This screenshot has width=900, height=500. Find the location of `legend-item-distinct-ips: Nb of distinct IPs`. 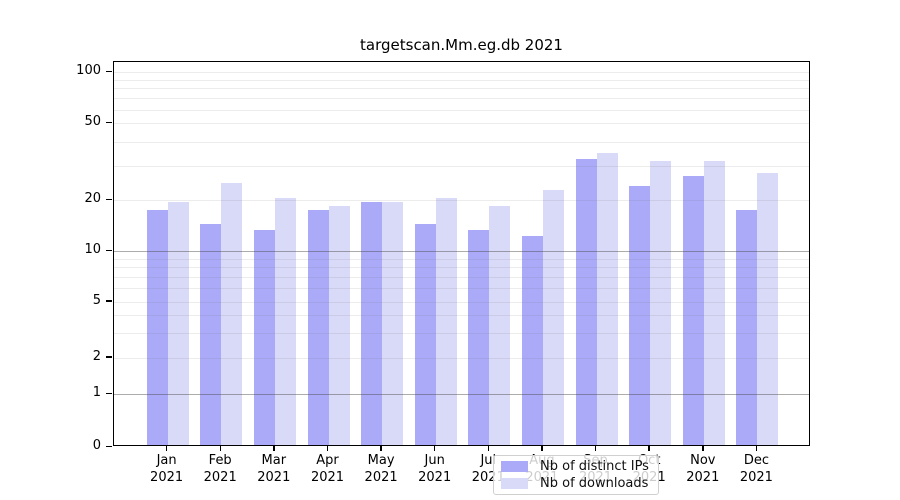

legend-item-distinct-ips: Nb of distinct IPs is located at coordinates (576, 466).